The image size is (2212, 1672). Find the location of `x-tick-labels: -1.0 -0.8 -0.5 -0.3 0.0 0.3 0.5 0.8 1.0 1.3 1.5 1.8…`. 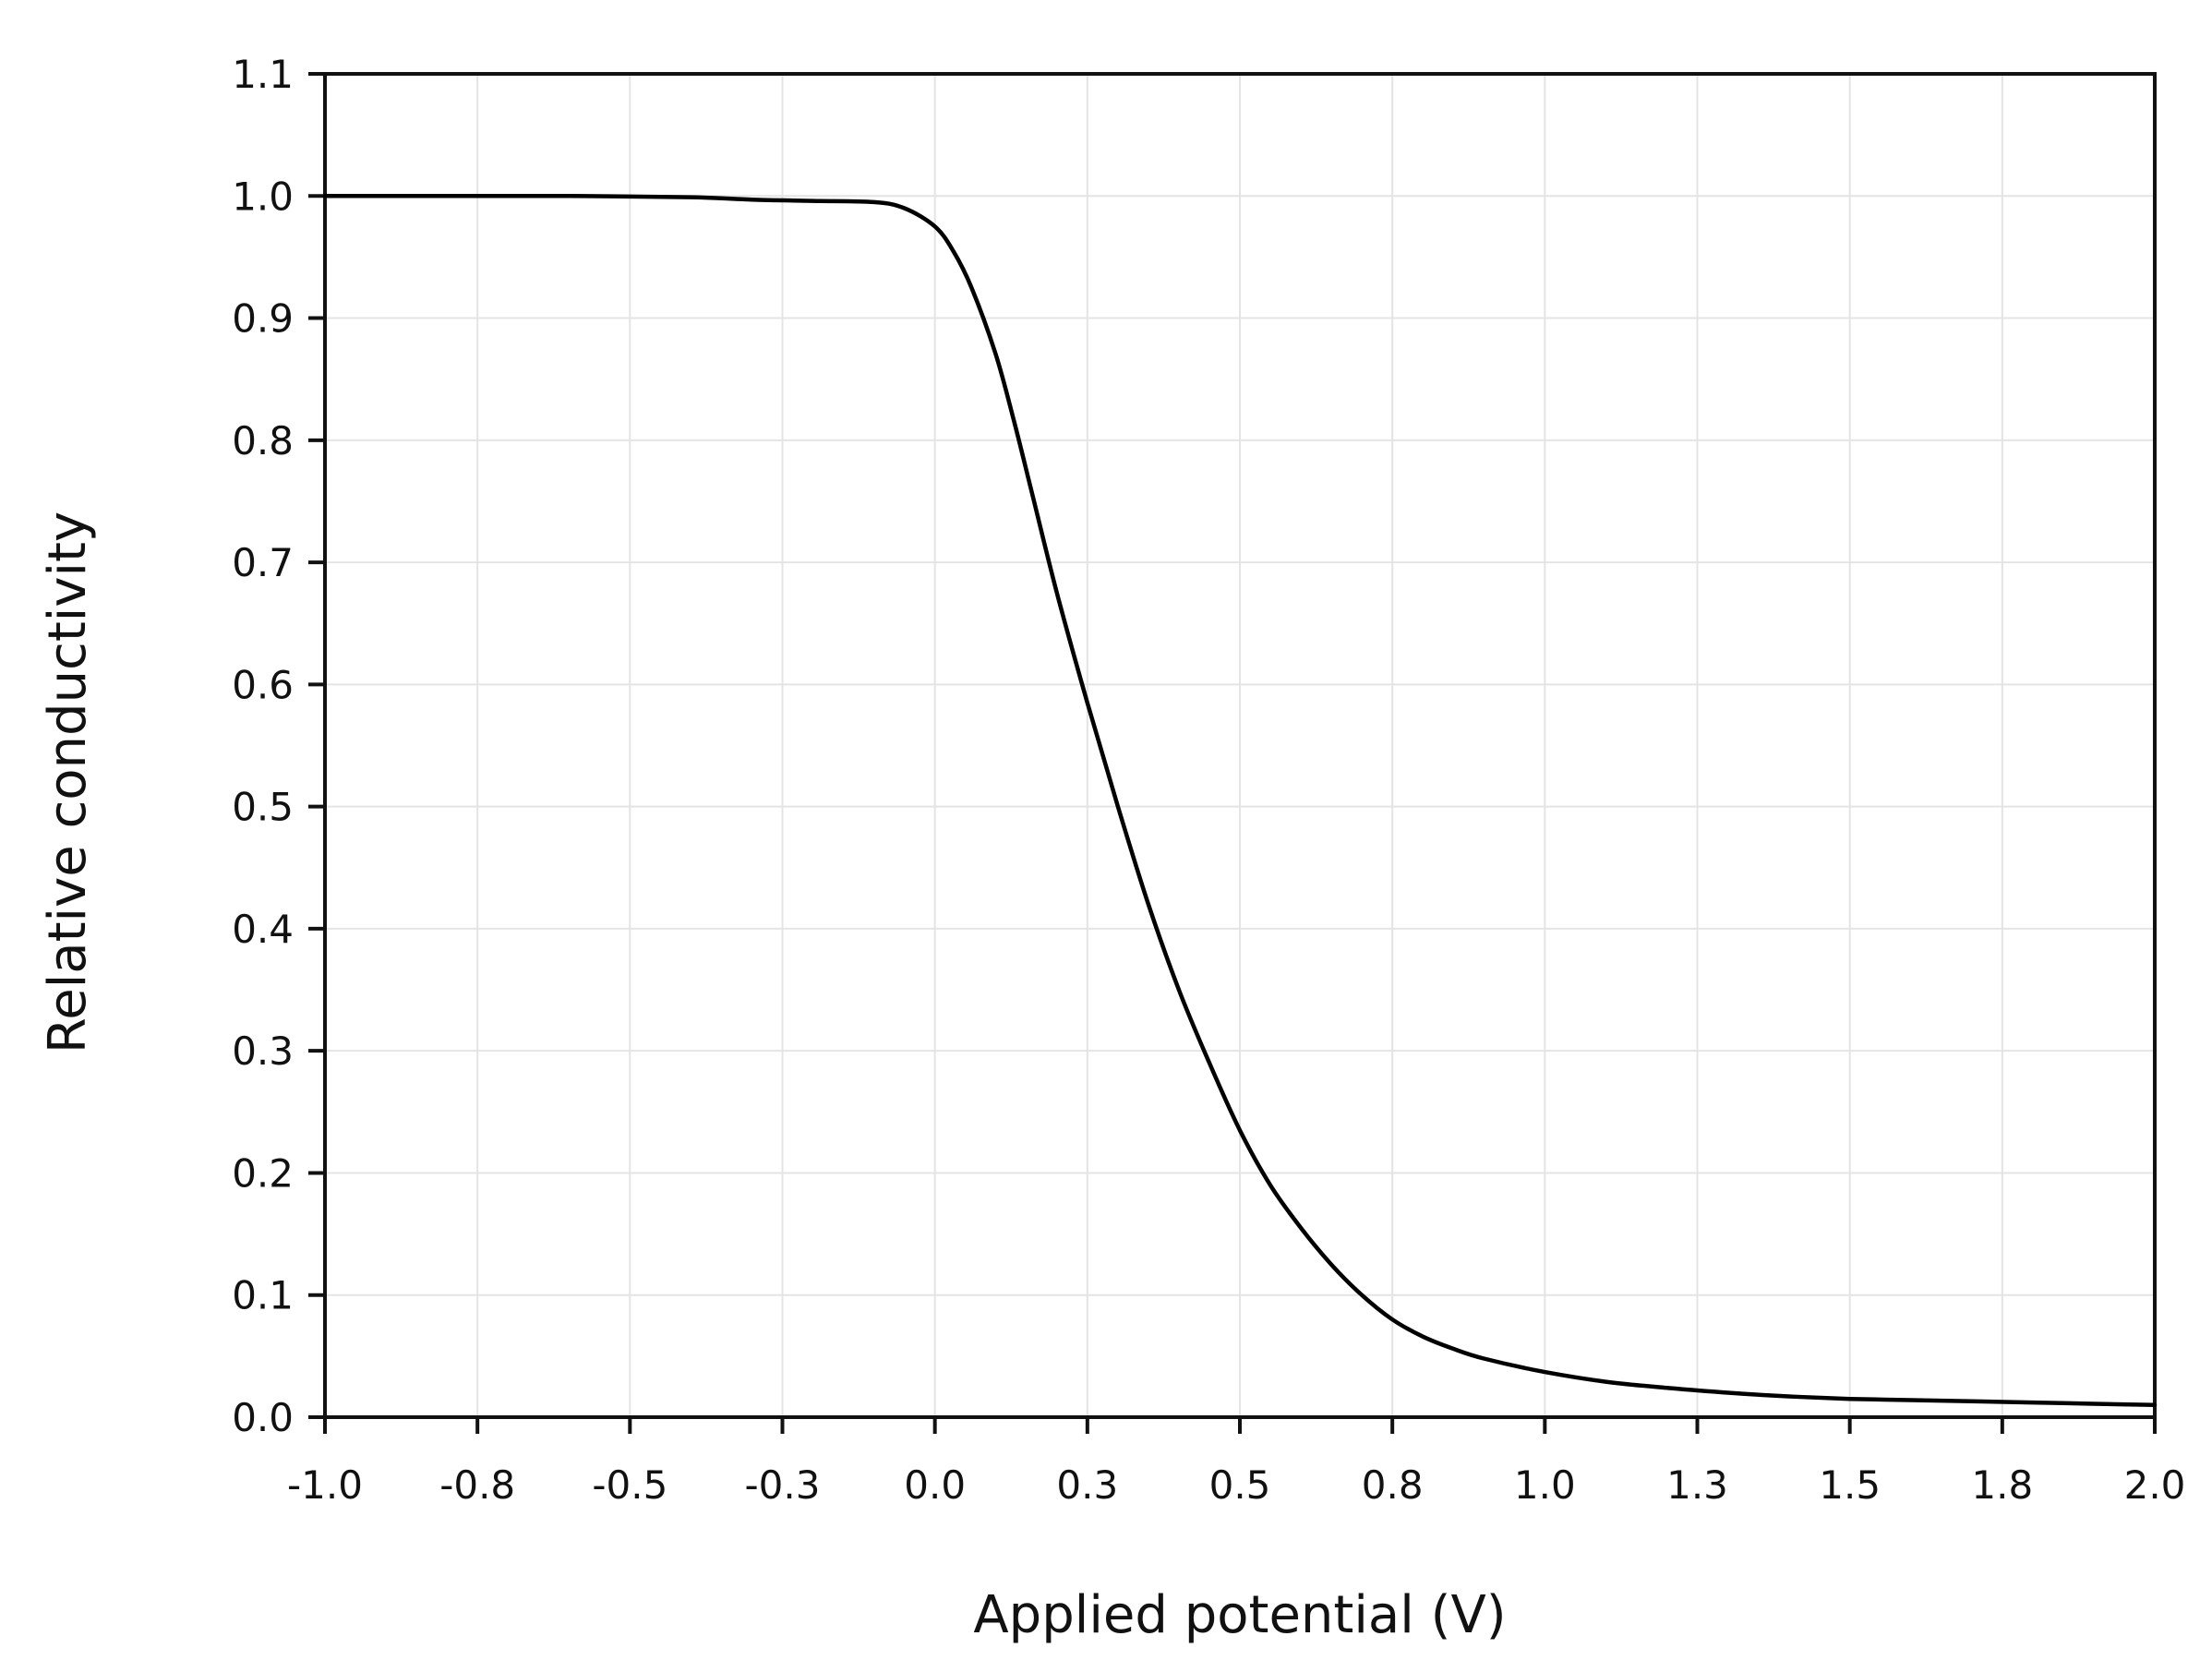

x-tick-labels: -1.0 -0.8 -0.5 -0.3 0.0 0.3 0.5 0.8 1.0 1.3 1.5 1.8… is located at coordinates (1236, 1485).